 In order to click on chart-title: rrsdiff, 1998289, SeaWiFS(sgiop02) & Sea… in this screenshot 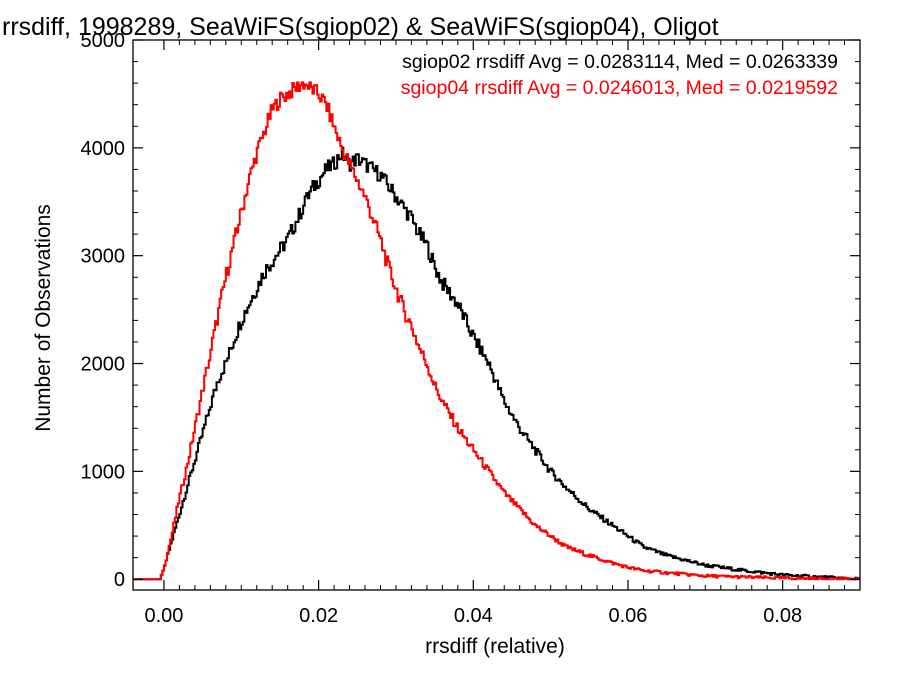, I will do `click(360, 27)`.